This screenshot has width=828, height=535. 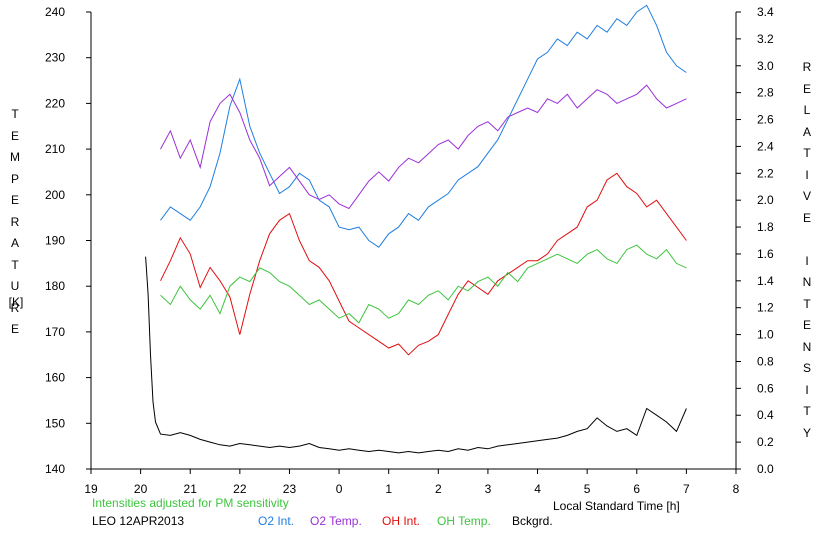 What do you see at coordinates (55, 12) in the screenshot?
I see `left-tick-label: 240` at bounding box center [55, 12].